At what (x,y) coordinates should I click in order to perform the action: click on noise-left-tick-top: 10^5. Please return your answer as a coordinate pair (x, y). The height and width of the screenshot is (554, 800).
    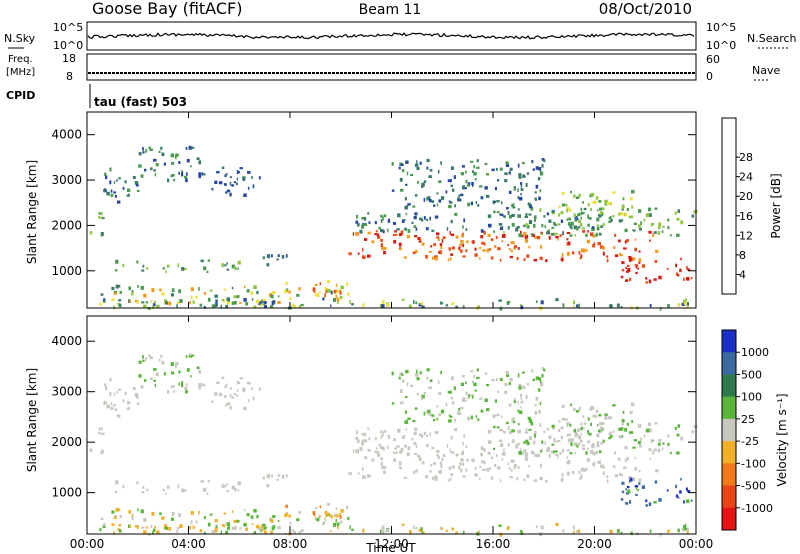
    Looking at the image, I should click on (68, 27).